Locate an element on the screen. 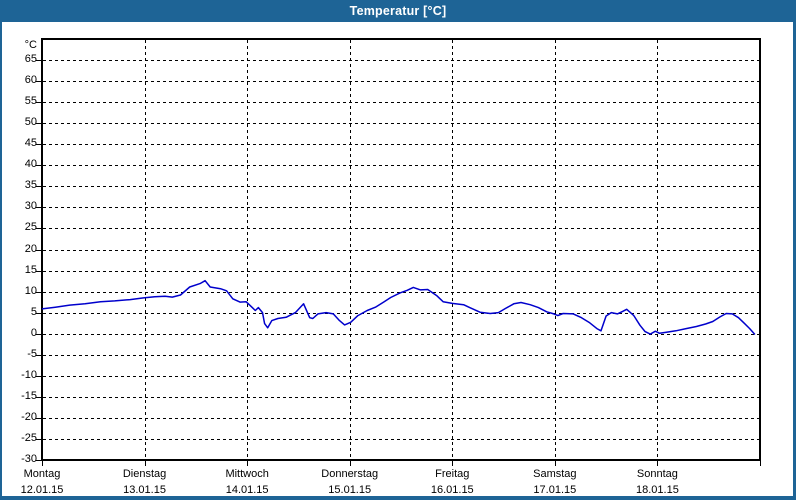 Image resolution: width=800 pixels, height=500 pixels. y-tick-label: 30 is located at coordinates (30, 206).